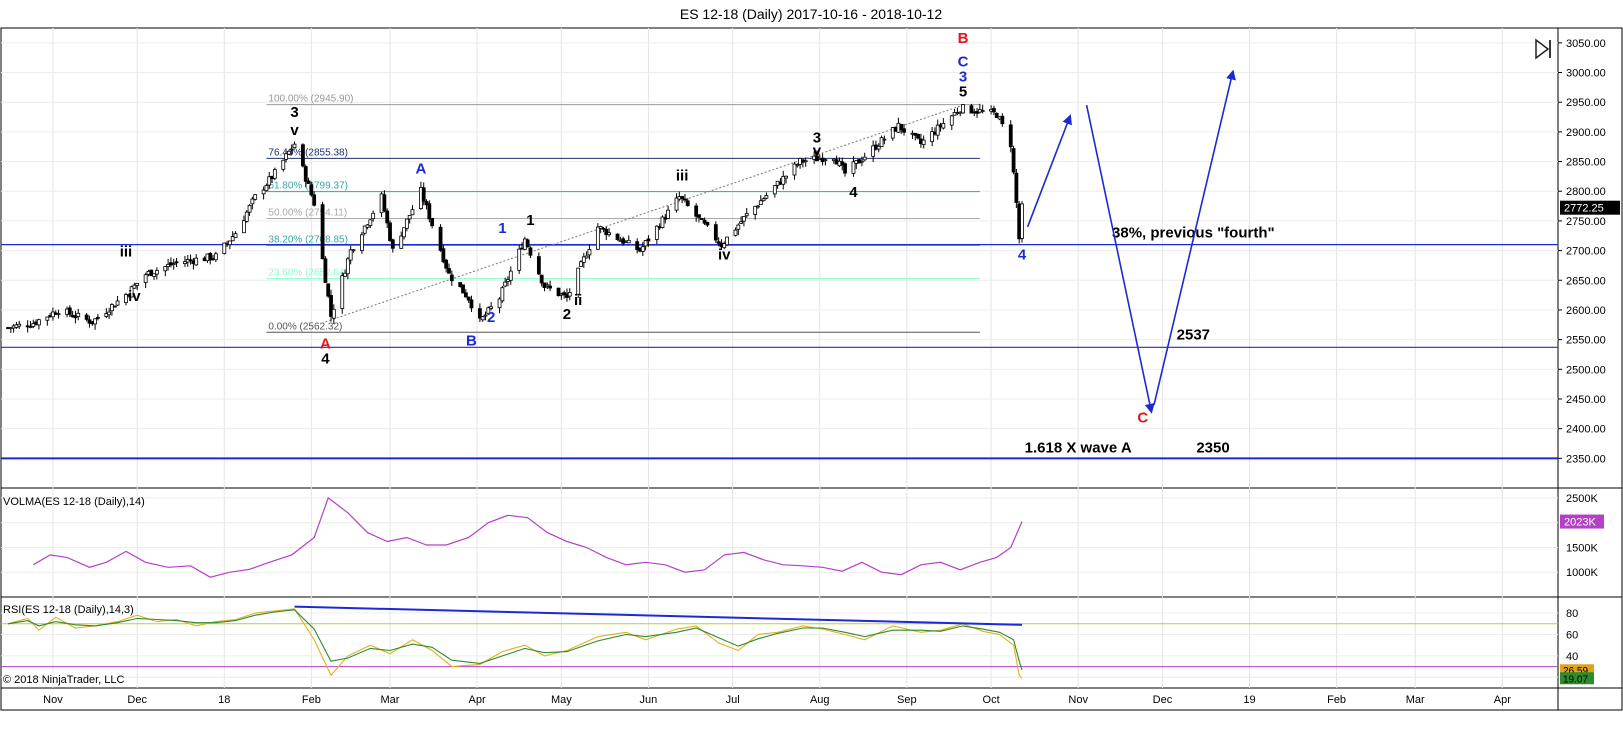 The image size is (1623, 738). What do you see at coordinates (567, 314) in the screenshot?
I see `wave-label: 2` at bounding box center [567, 314].